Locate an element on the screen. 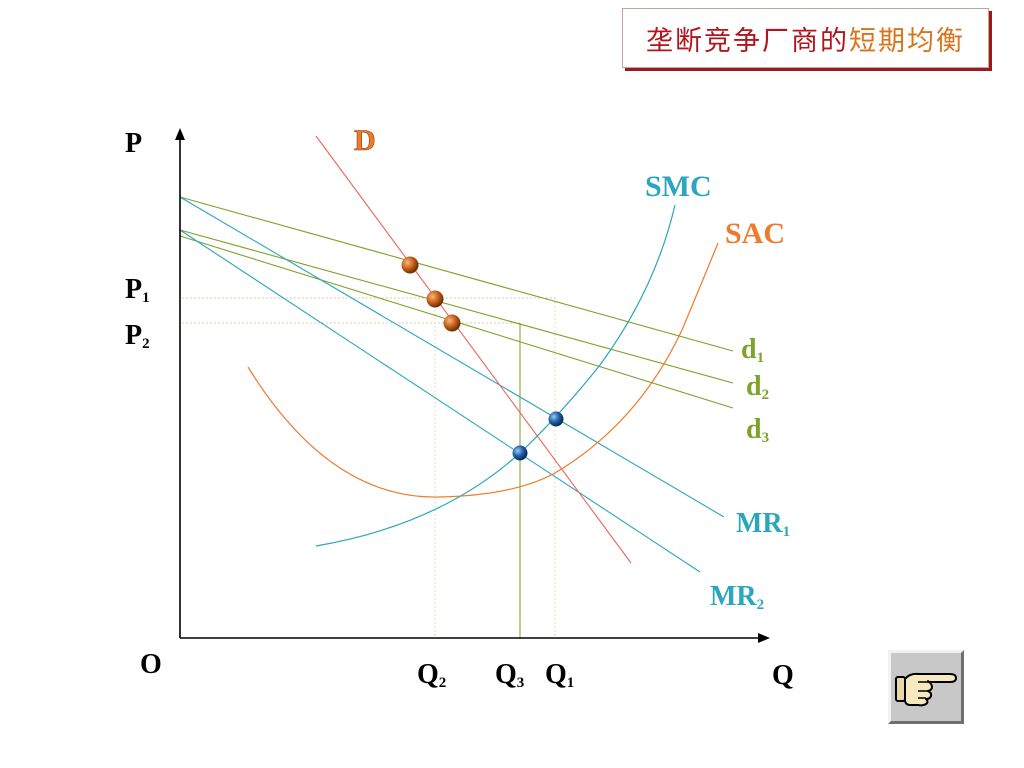 The image size is (1024, 768). slide-title: 垄断竞争厂商的 短期均衡 is located at coordinates (805, 38).